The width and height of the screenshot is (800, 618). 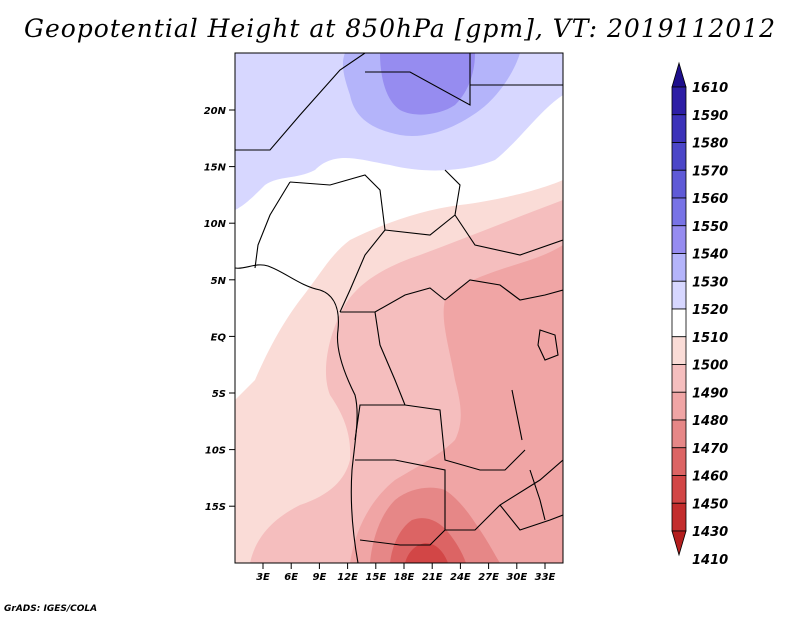 I want to click on colorbar-label: 1550, so click(x=710, y=227).